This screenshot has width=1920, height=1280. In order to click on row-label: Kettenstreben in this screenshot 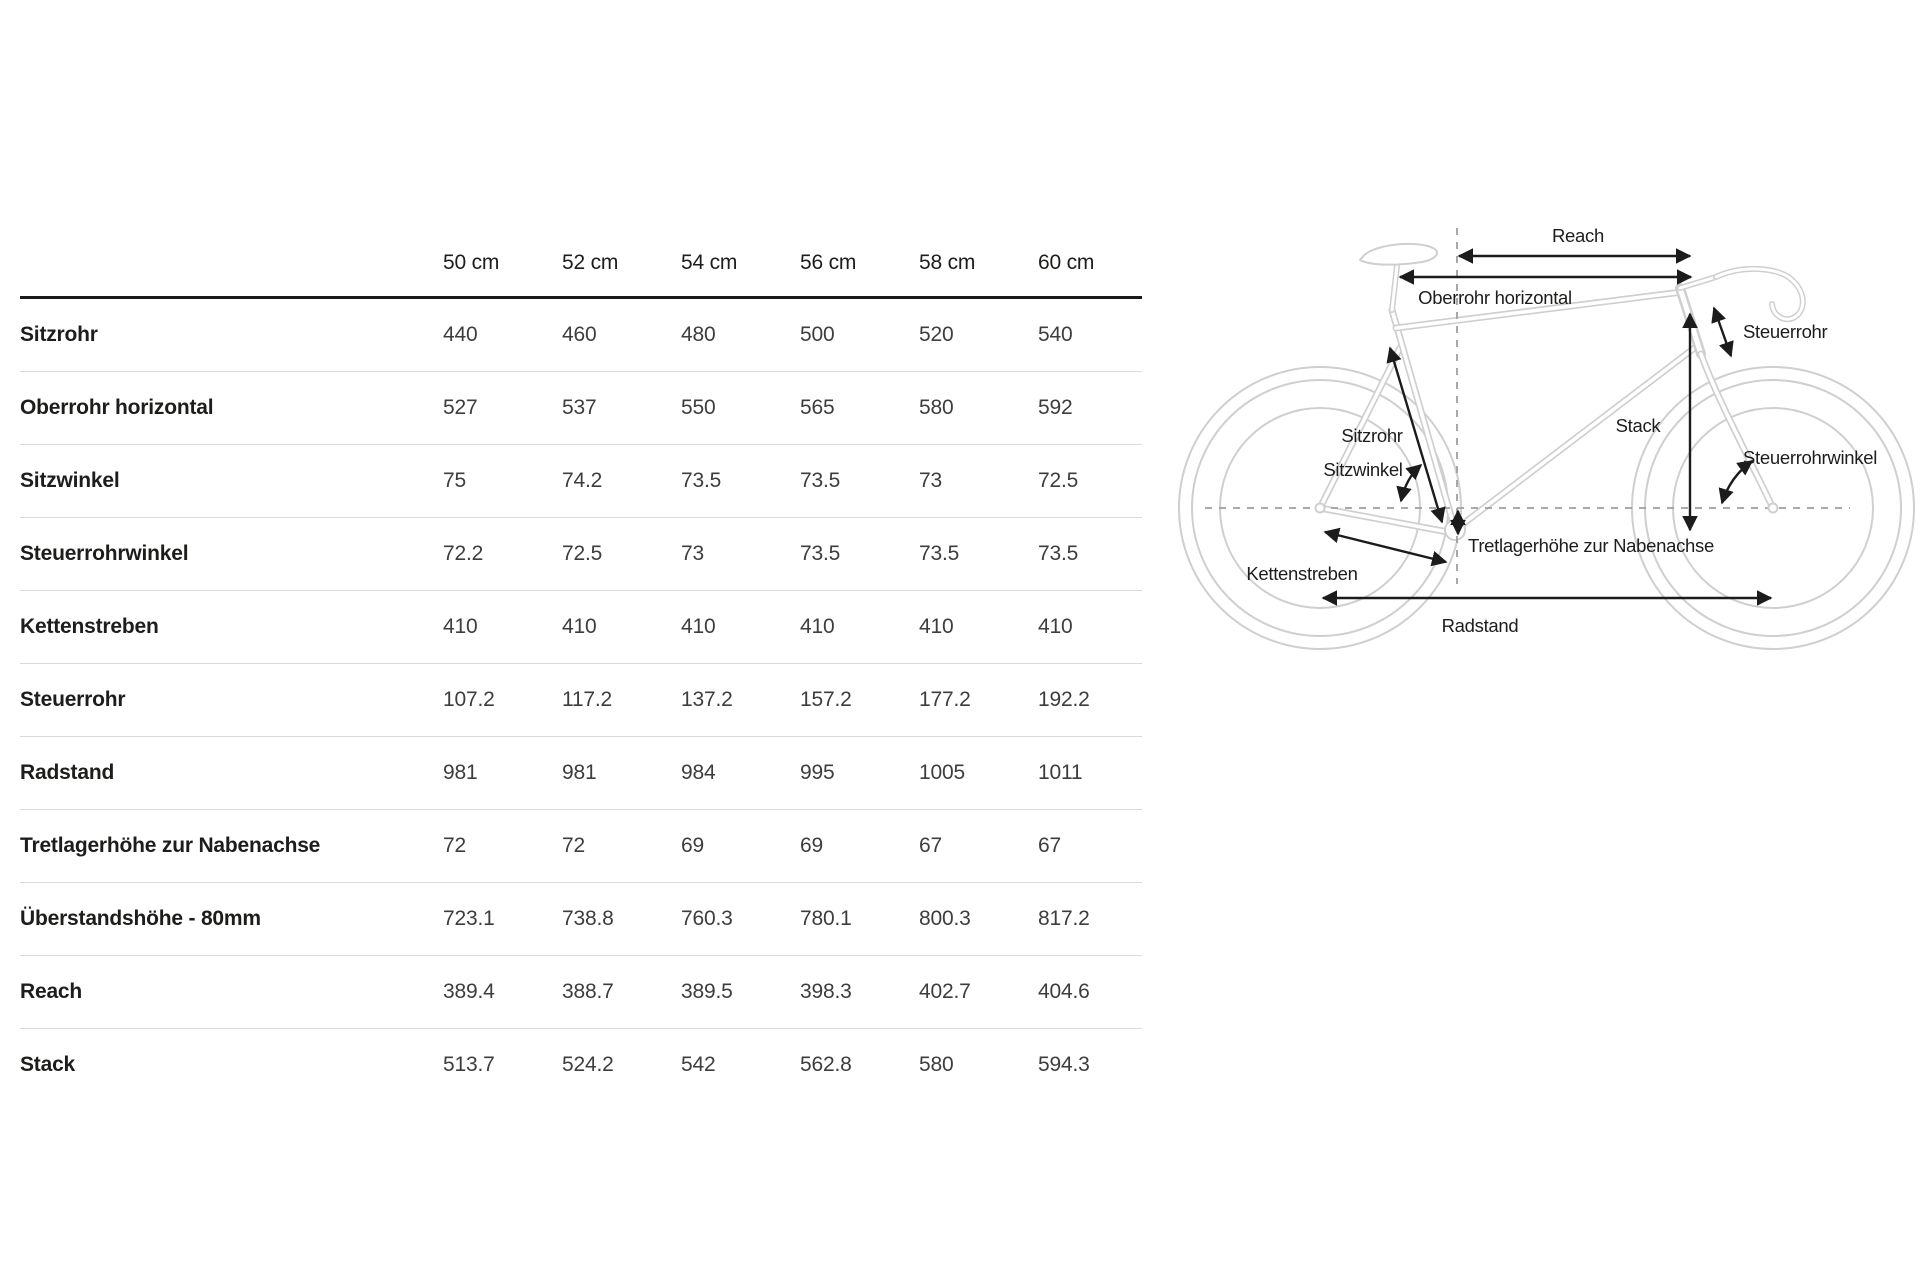, I will do `click(89, 626)`.